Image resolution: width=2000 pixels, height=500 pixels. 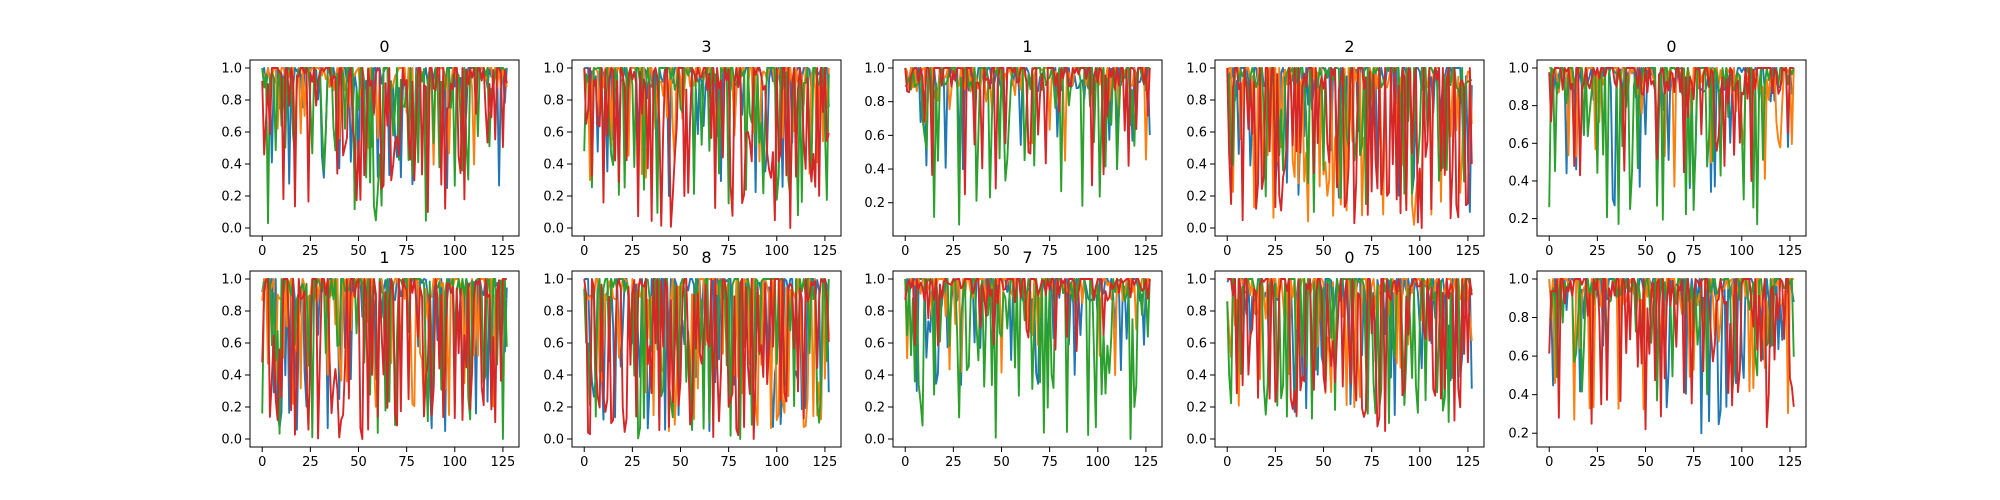 I want to click on subplot-5: 1 0 25 50 75 100 125 0.0 0.2 0.4 0.6 0.8 1.0, so click(x=370, y=359).